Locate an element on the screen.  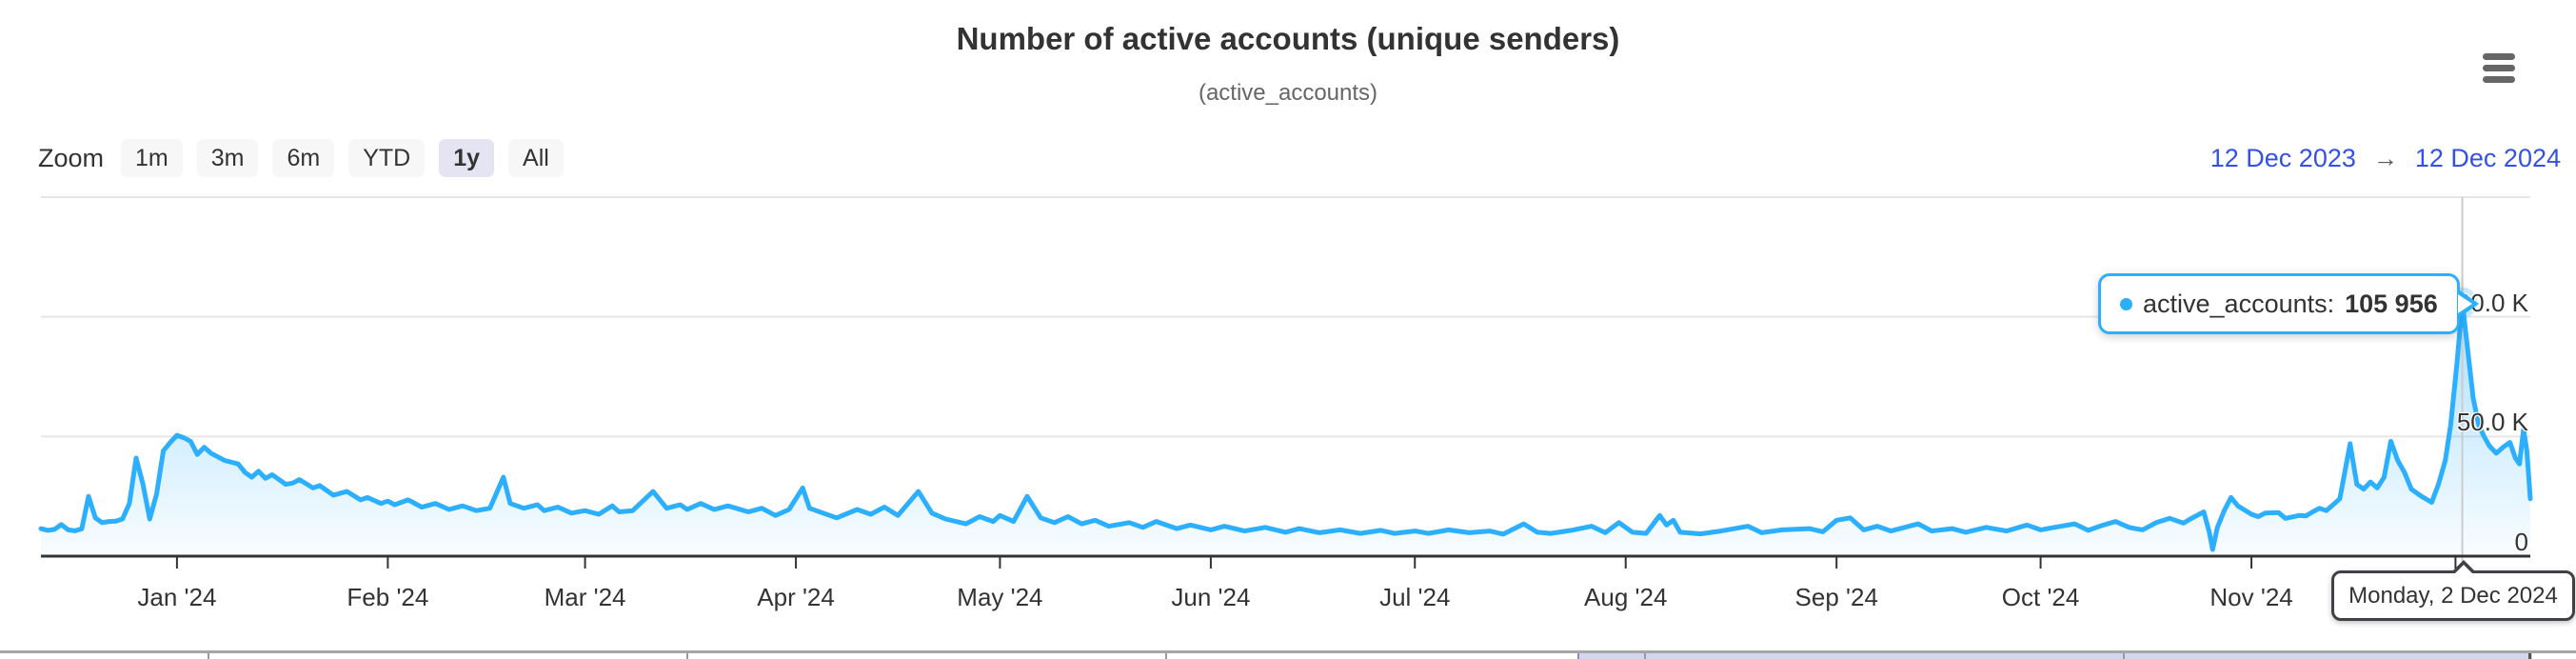
to-date-input: 12 Dec 2024 is located at coordinates (2487, 157).